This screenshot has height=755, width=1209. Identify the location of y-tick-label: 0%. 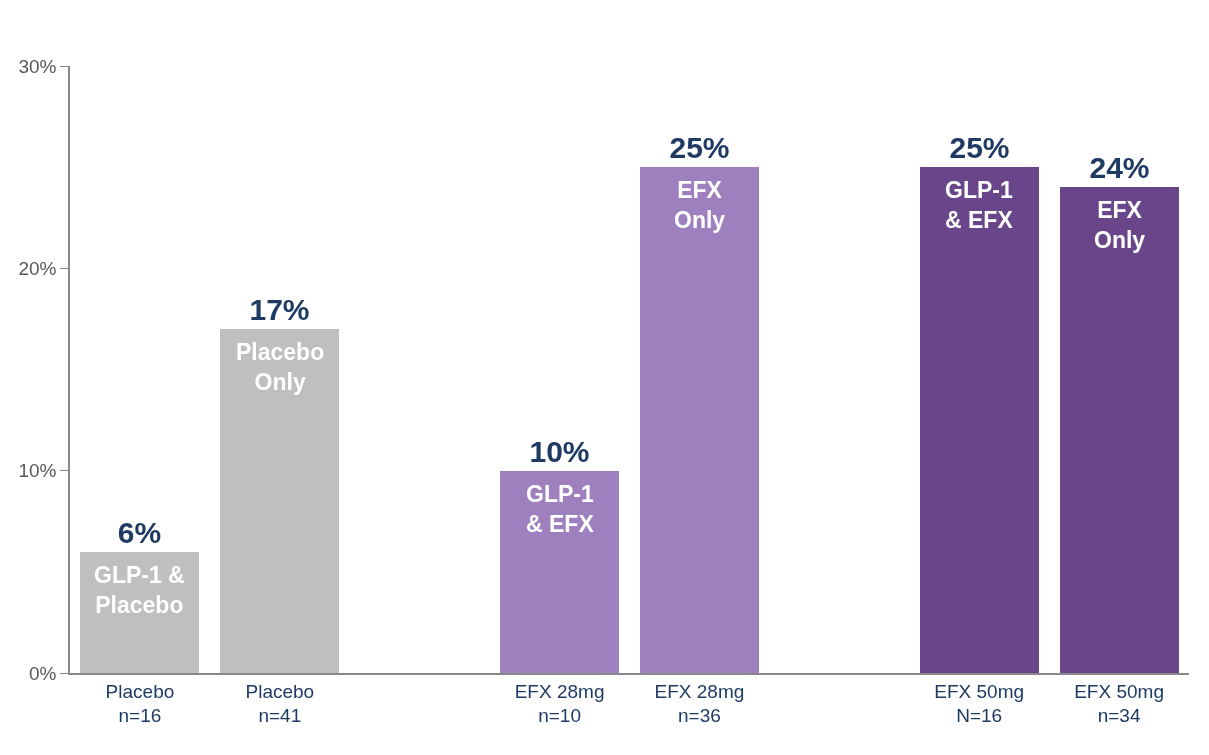
(42, 673).